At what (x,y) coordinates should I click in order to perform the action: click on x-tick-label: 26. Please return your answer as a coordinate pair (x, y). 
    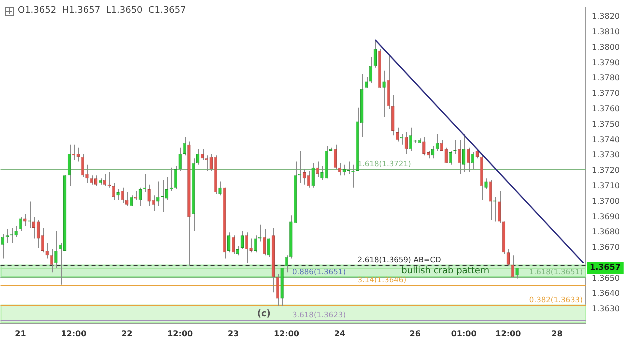
    Looking at the image, I should click on (416, 333).